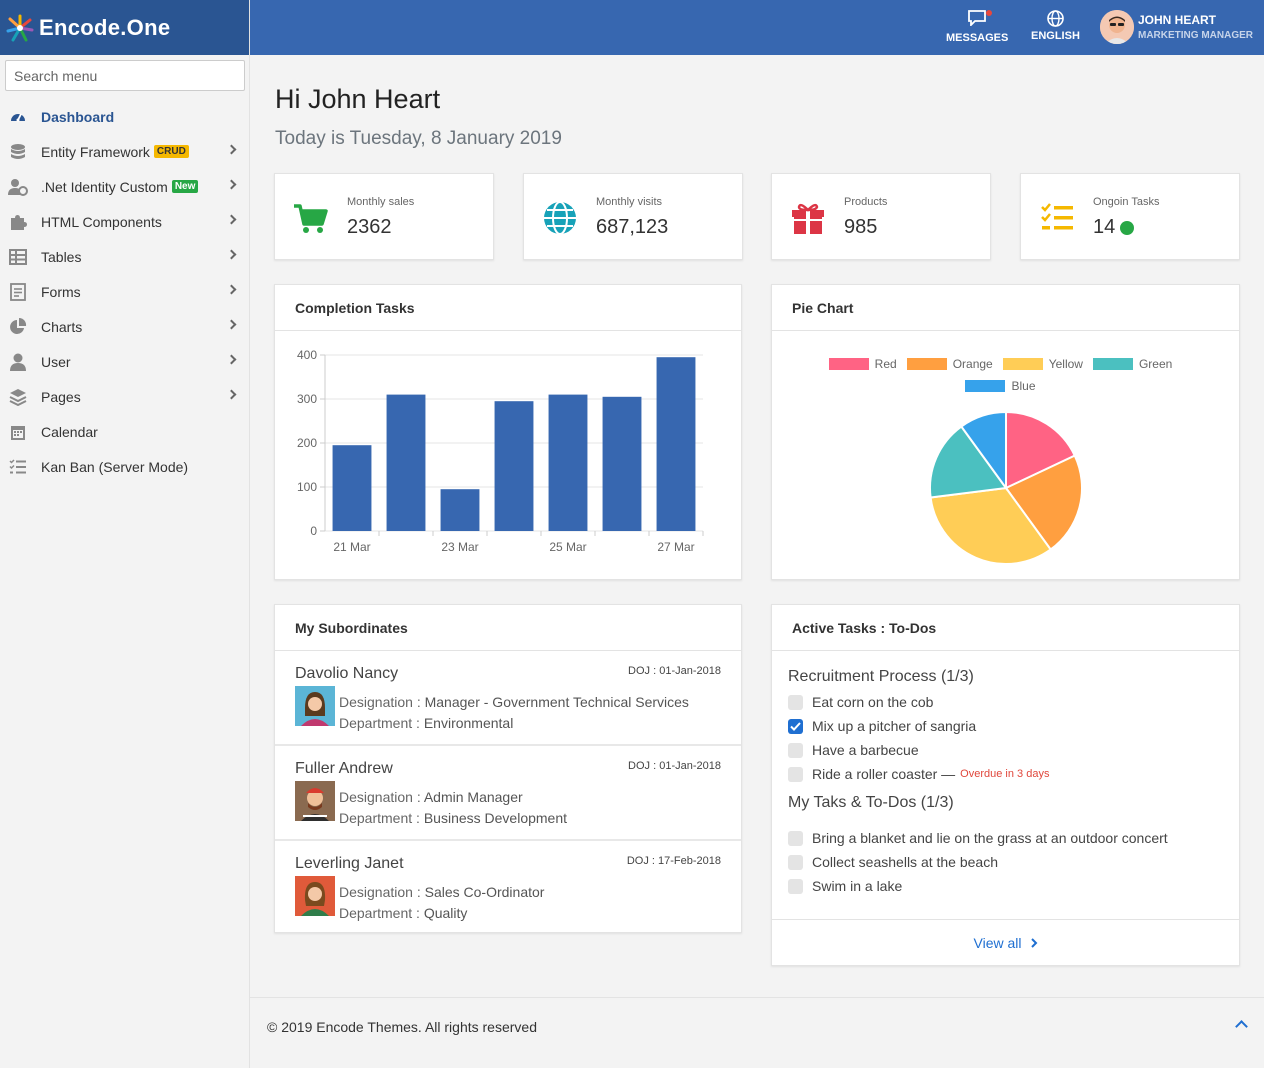  I want to click on database-icon, so click(18, 152).